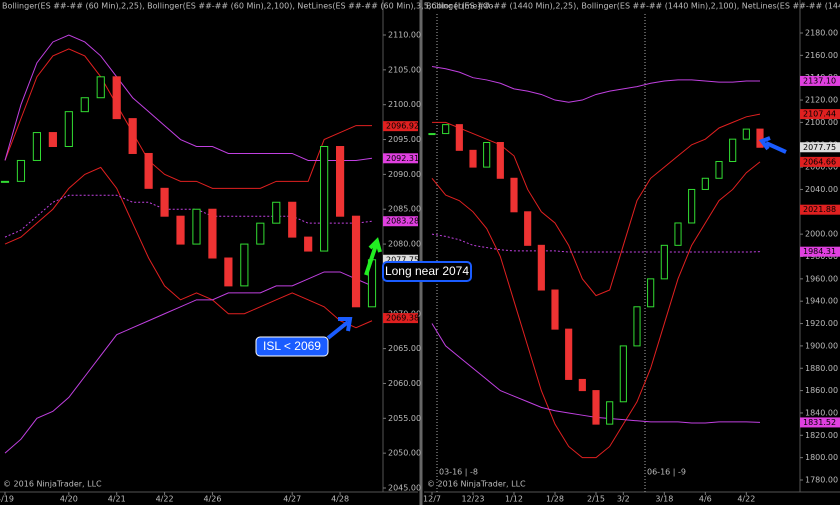 Image resolution: width=840 pixels, height=505 pixels. Describe the element at coordinates (117, 499) in the screenshot. I see `x-tick-label: 4/21` at that location.